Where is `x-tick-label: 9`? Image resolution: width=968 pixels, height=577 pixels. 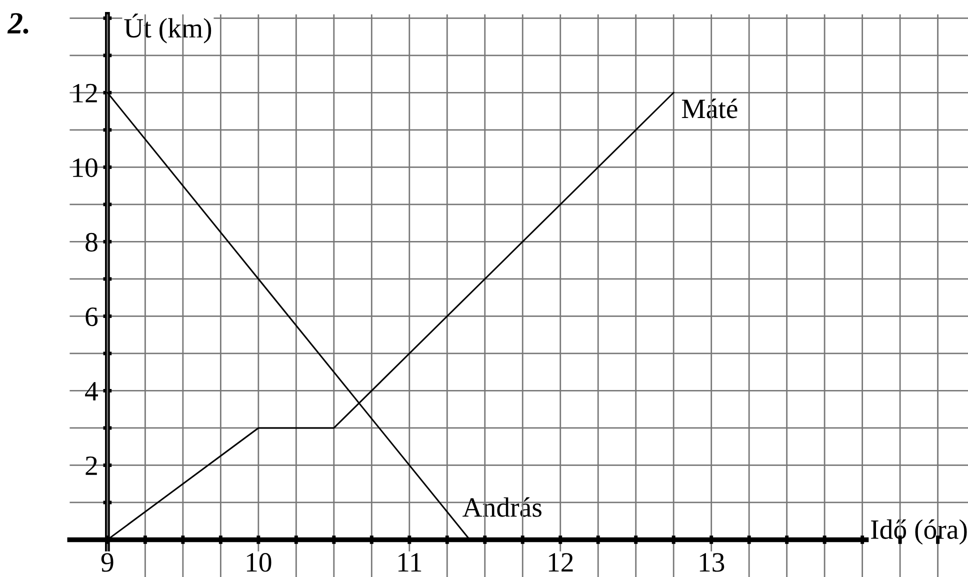 x-tick-label: 9 is located at coordinates (107, 562).